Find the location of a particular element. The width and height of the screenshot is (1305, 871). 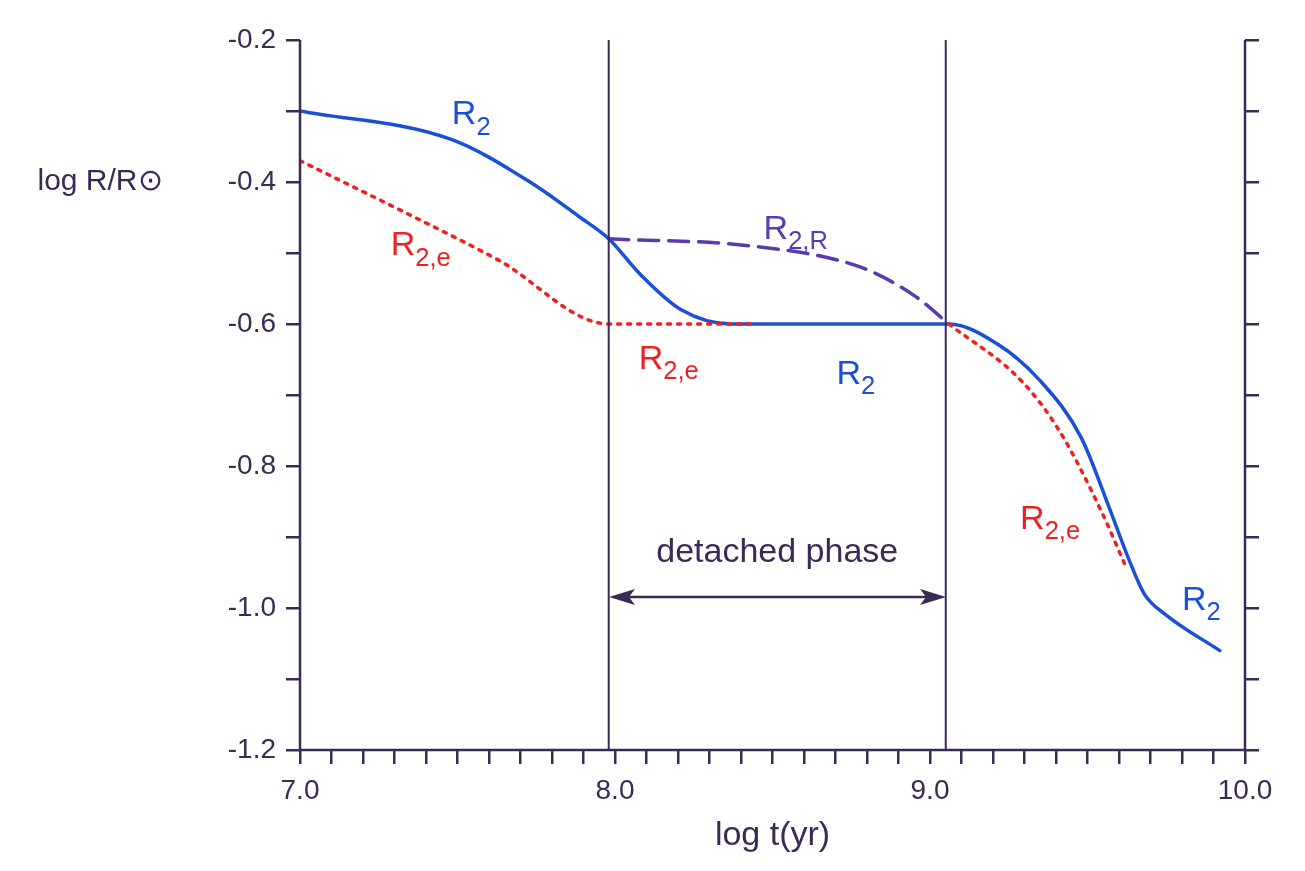

annotation: detached phase is located at coordinates (777, 549).